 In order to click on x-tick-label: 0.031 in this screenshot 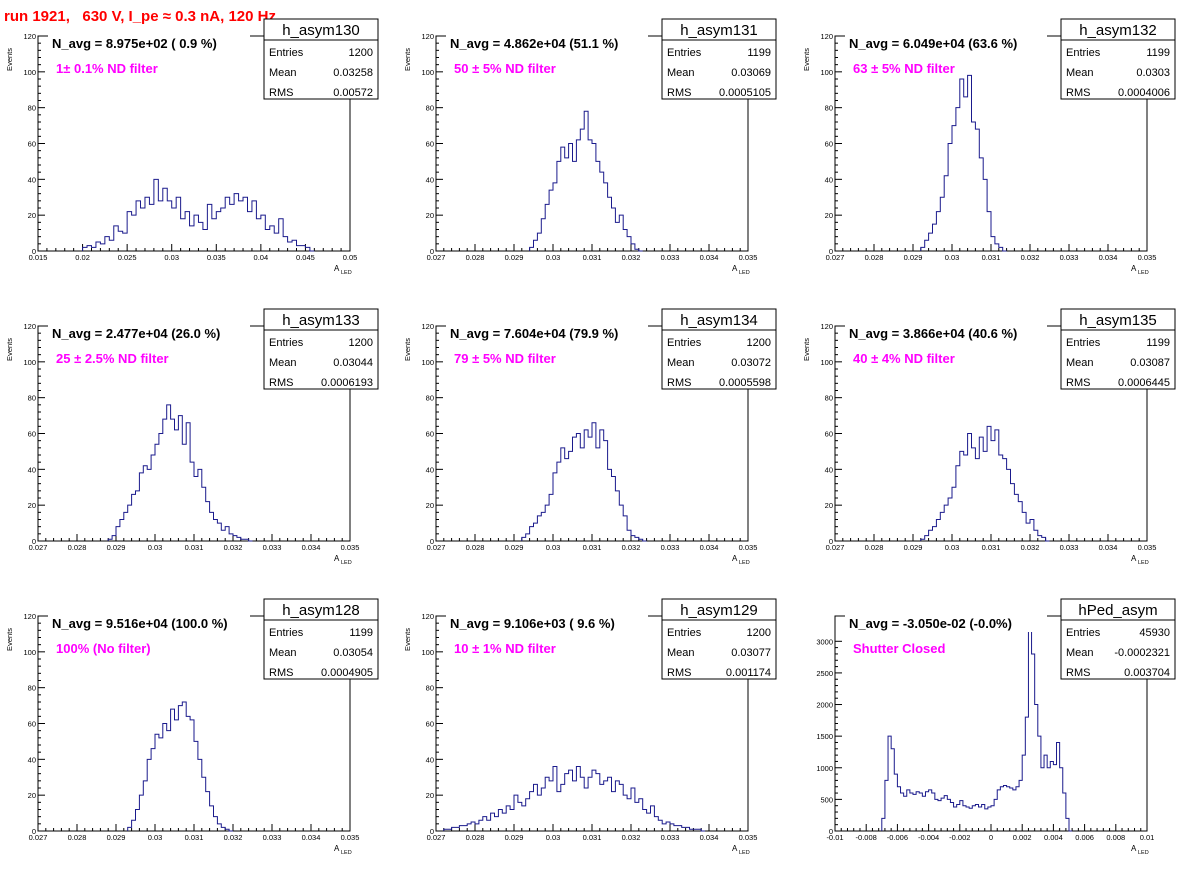, I will do `click(194, 547)`.